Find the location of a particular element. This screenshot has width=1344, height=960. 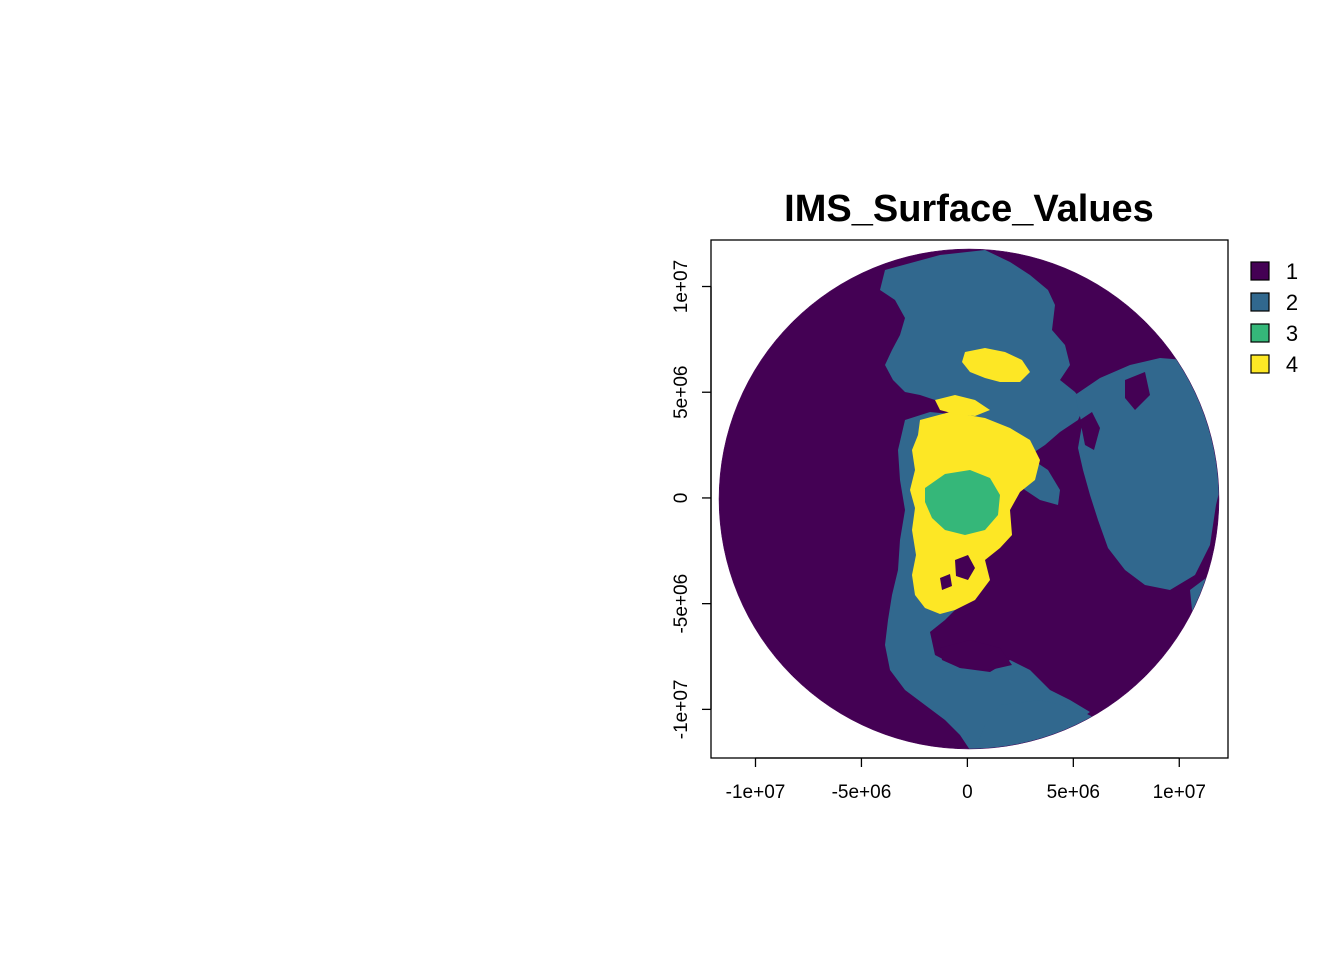

y-tick-label: 5e+06 is located at coordinates (681, 392).